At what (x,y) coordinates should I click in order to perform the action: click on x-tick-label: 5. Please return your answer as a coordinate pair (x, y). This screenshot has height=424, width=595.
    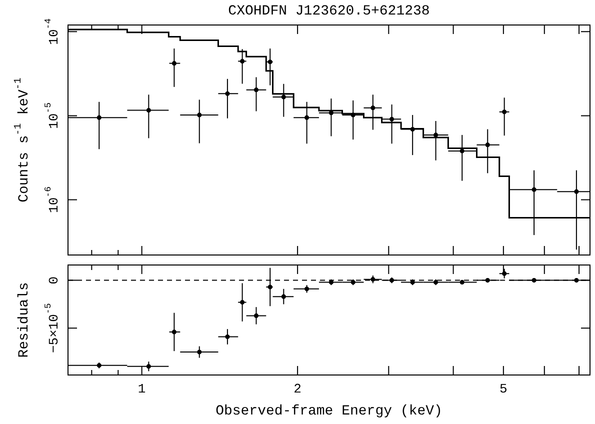
    Looking at the image, I should click on (504, 388).